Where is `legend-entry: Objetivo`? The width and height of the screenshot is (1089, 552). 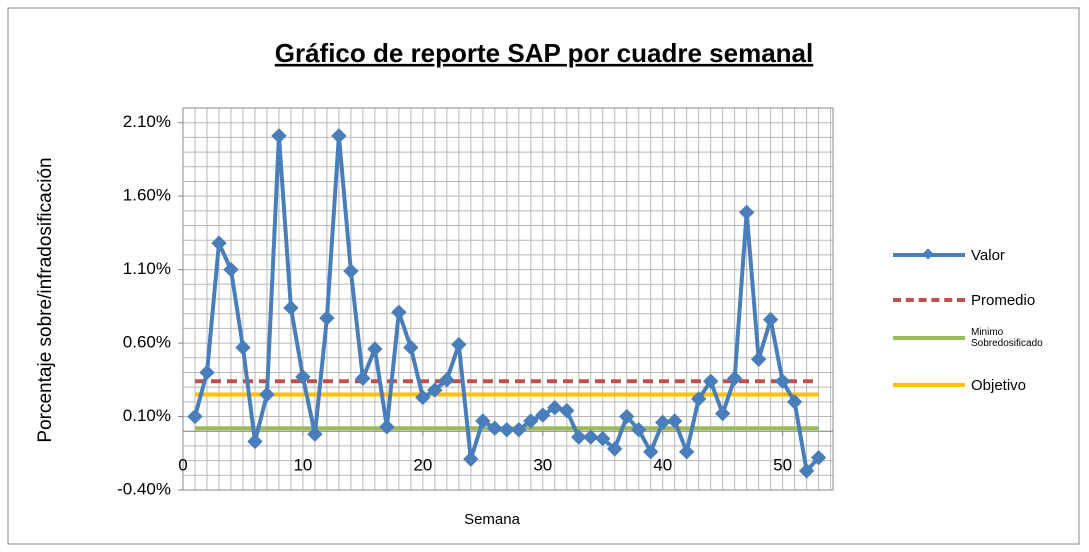
legend-entry: Objetivo is located at coordinates (959, 385).